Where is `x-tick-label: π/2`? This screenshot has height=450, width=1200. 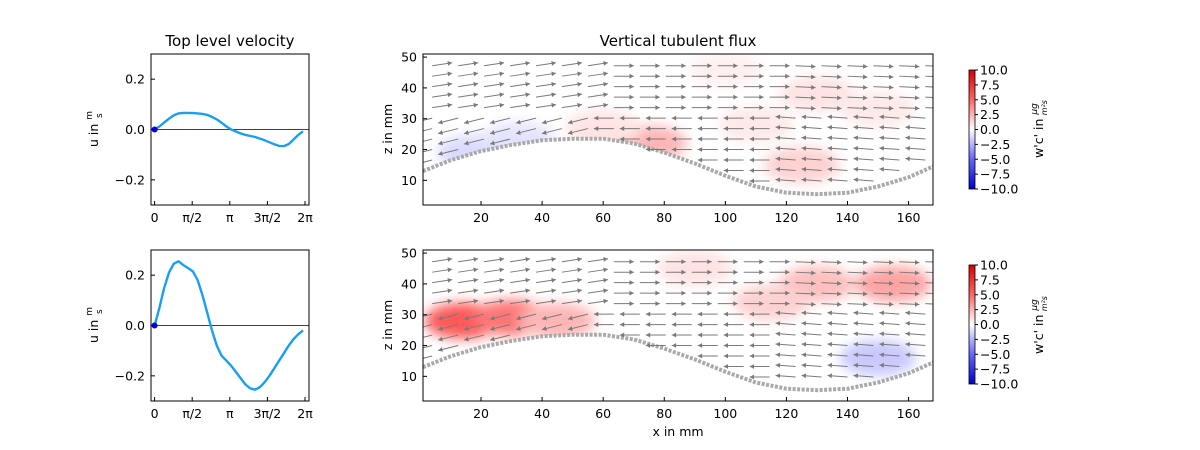
x-tick-label: π/2 is located at coordinates (192, 217).